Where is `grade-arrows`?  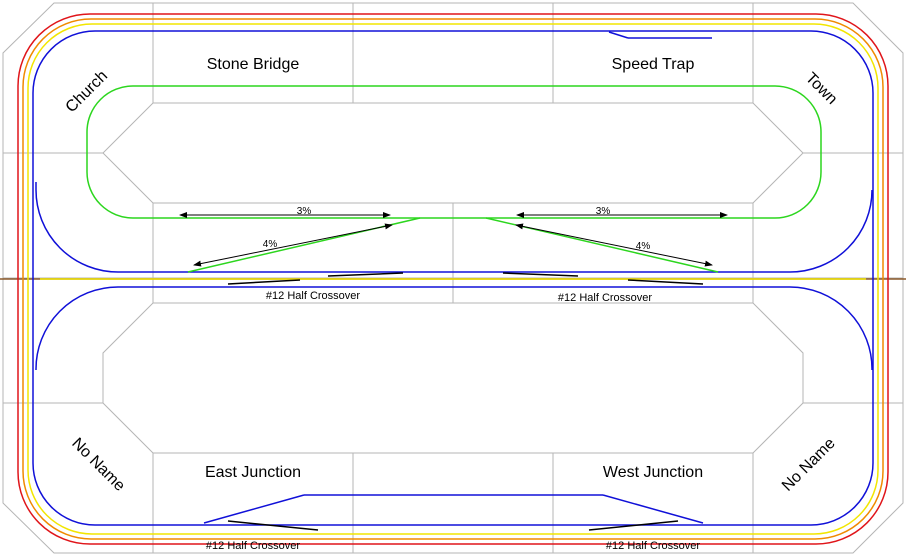 grade-arrows is located at coordinates (453, 239).